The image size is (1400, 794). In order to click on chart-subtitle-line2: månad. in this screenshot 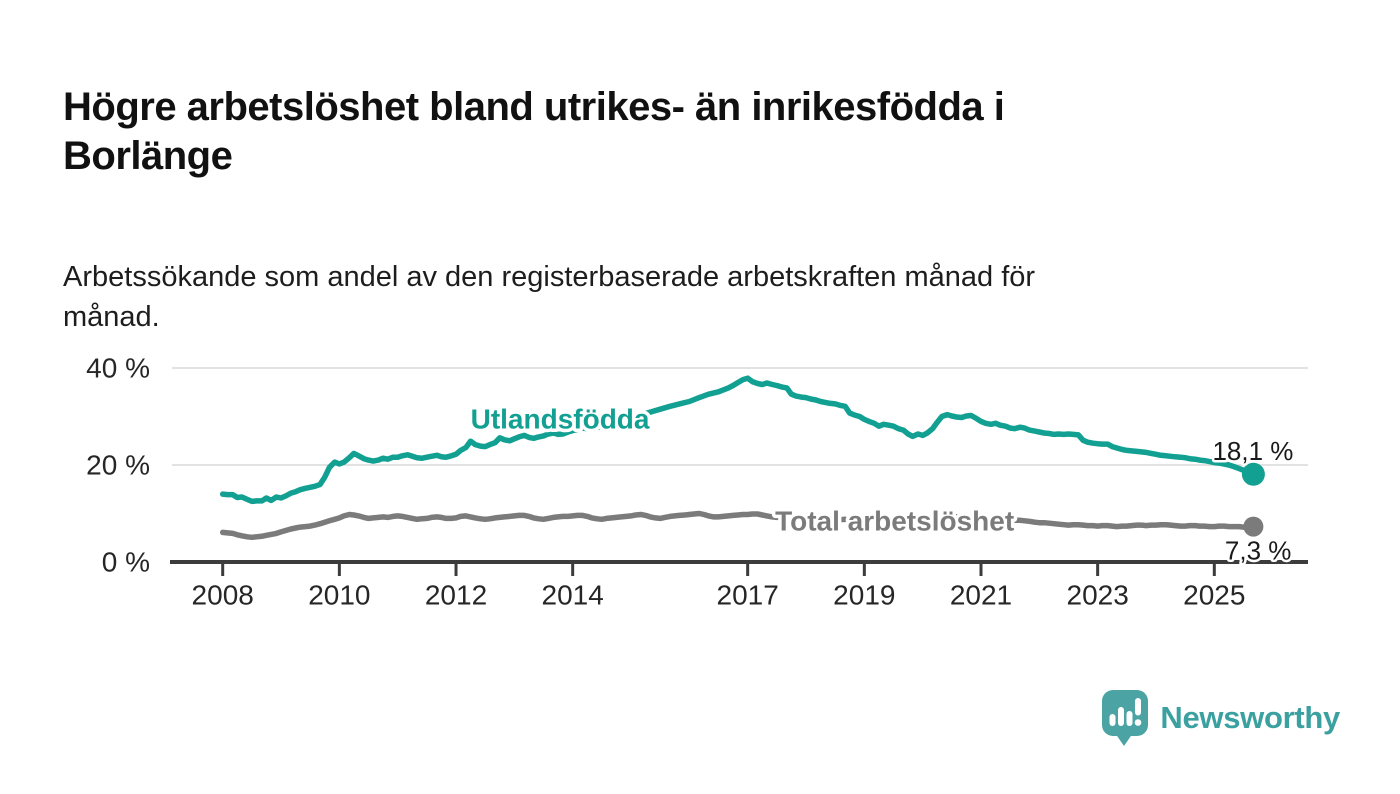, I will do `click(111, 317)`.